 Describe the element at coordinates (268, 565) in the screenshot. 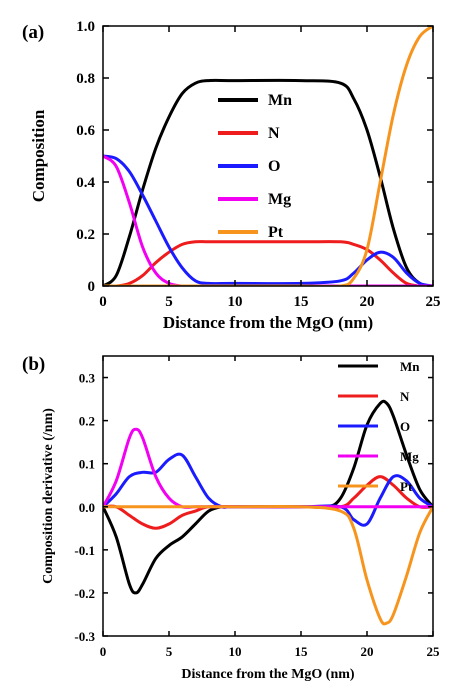

I see `series-line-pt` at that location.